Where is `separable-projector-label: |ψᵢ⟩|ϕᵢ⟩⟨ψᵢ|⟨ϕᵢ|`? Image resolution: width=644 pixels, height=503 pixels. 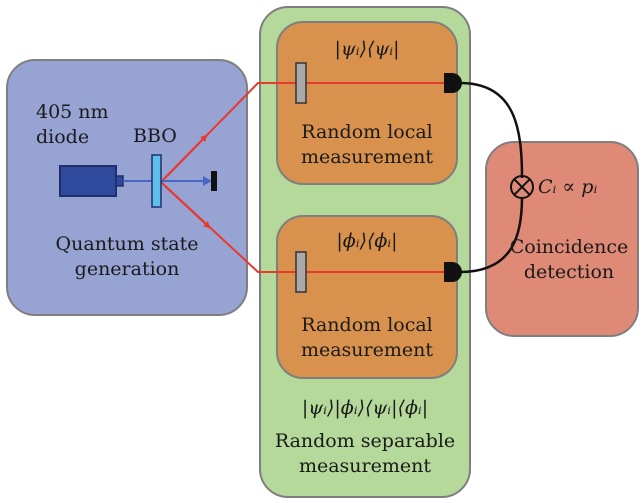
separable-projector-label: |ψᵢ⟩|ϕᵢ⟩⟨ψᵢ|⟨ϕᵢ| is located at coordinates (365, 408).